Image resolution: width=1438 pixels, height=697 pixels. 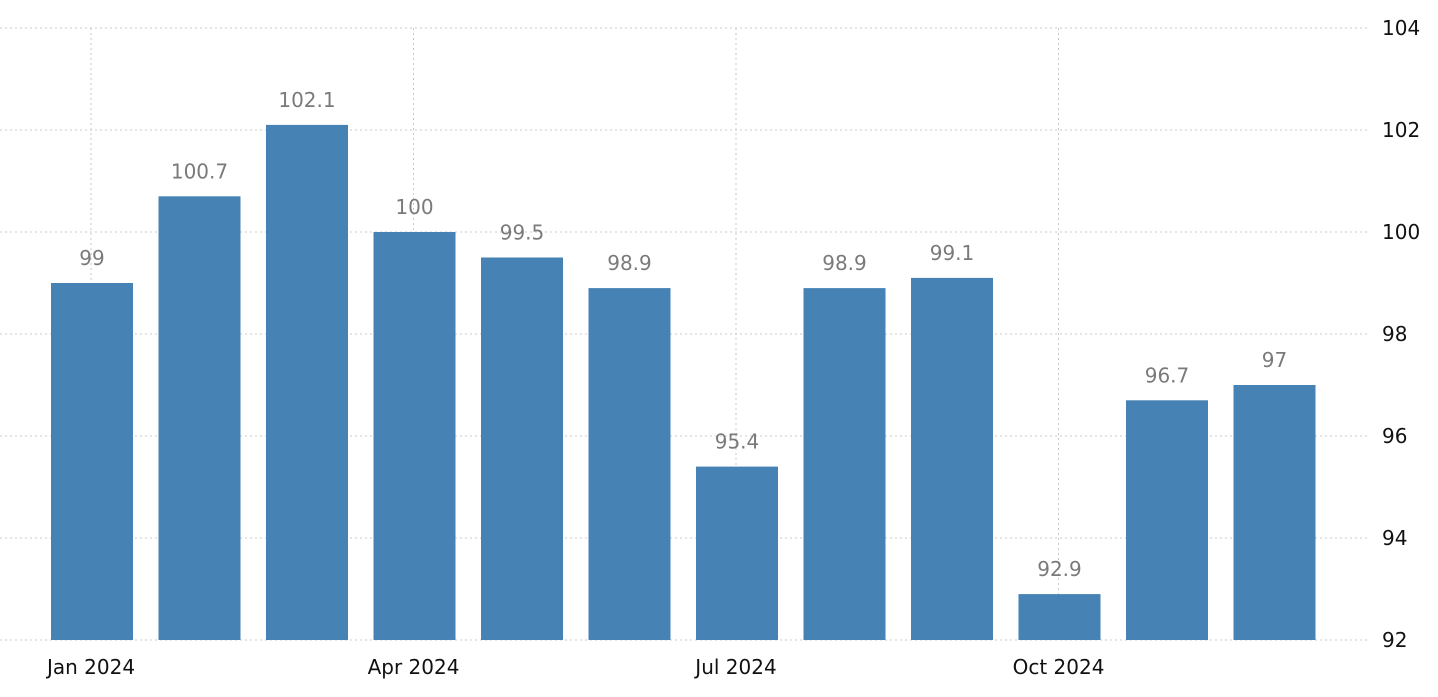 I want to click on y-tick-label: 92, so click(x=1394, y=640).